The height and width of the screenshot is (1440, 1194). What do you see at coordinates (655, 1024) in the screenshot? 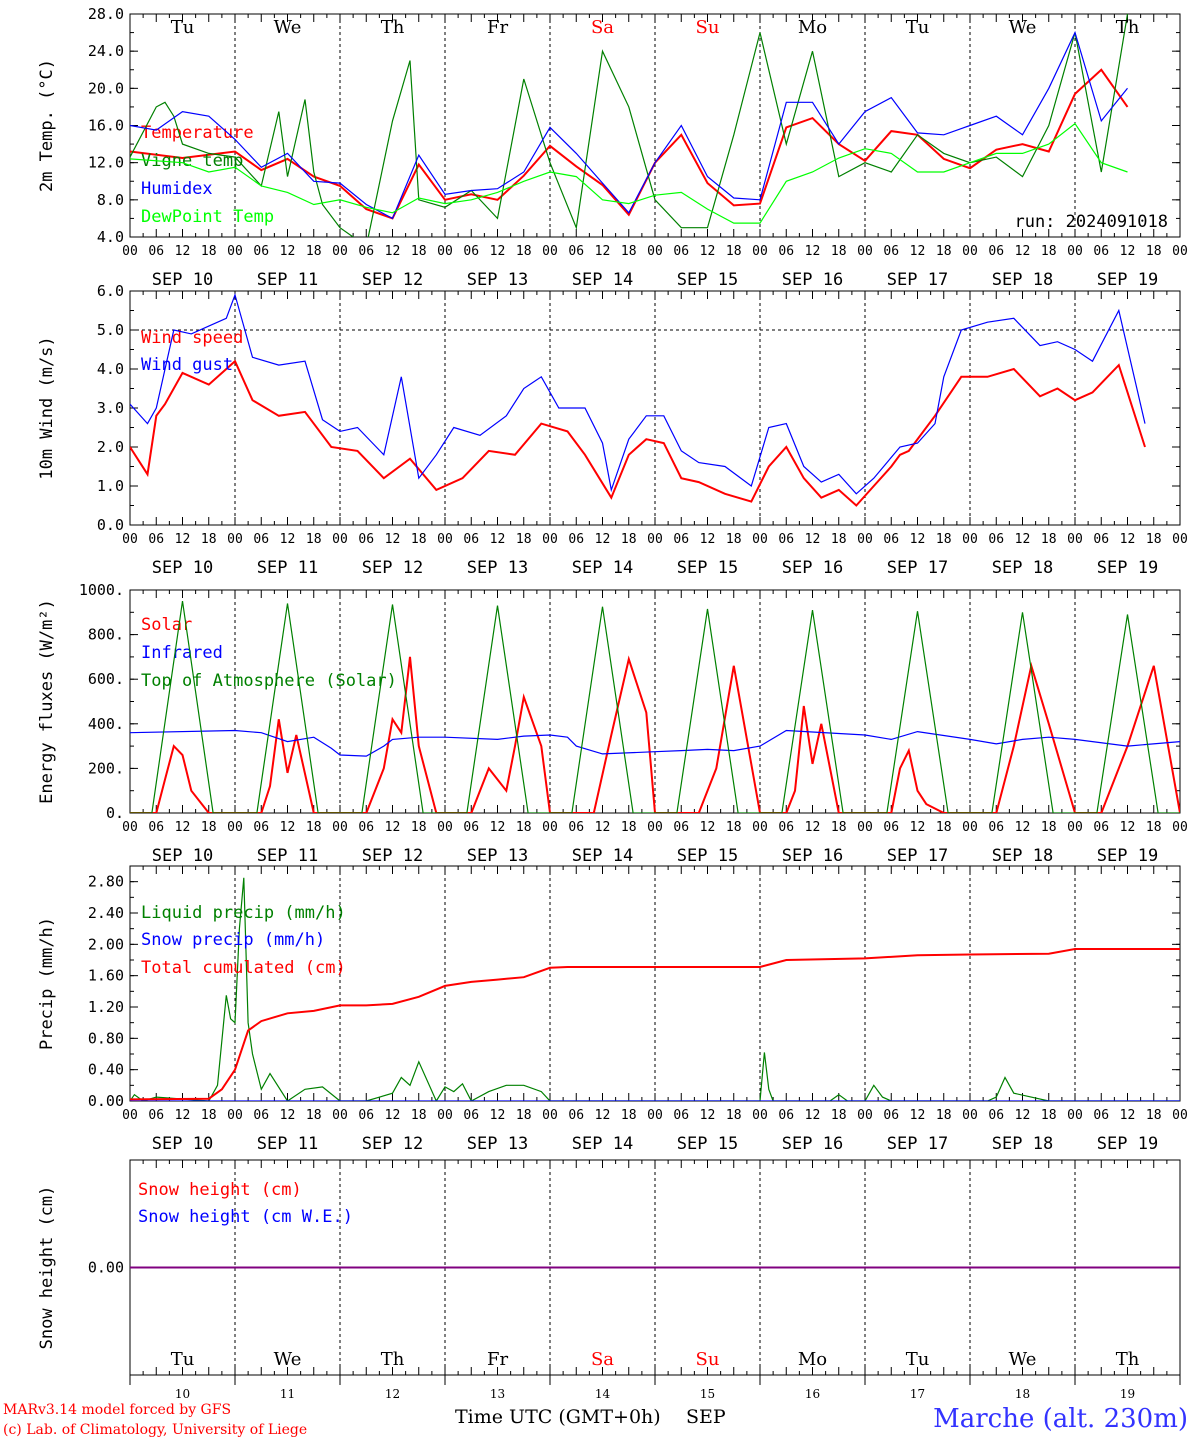
I see `series-line-total-cumulated-cm-` at bounding box center [655, 1024].